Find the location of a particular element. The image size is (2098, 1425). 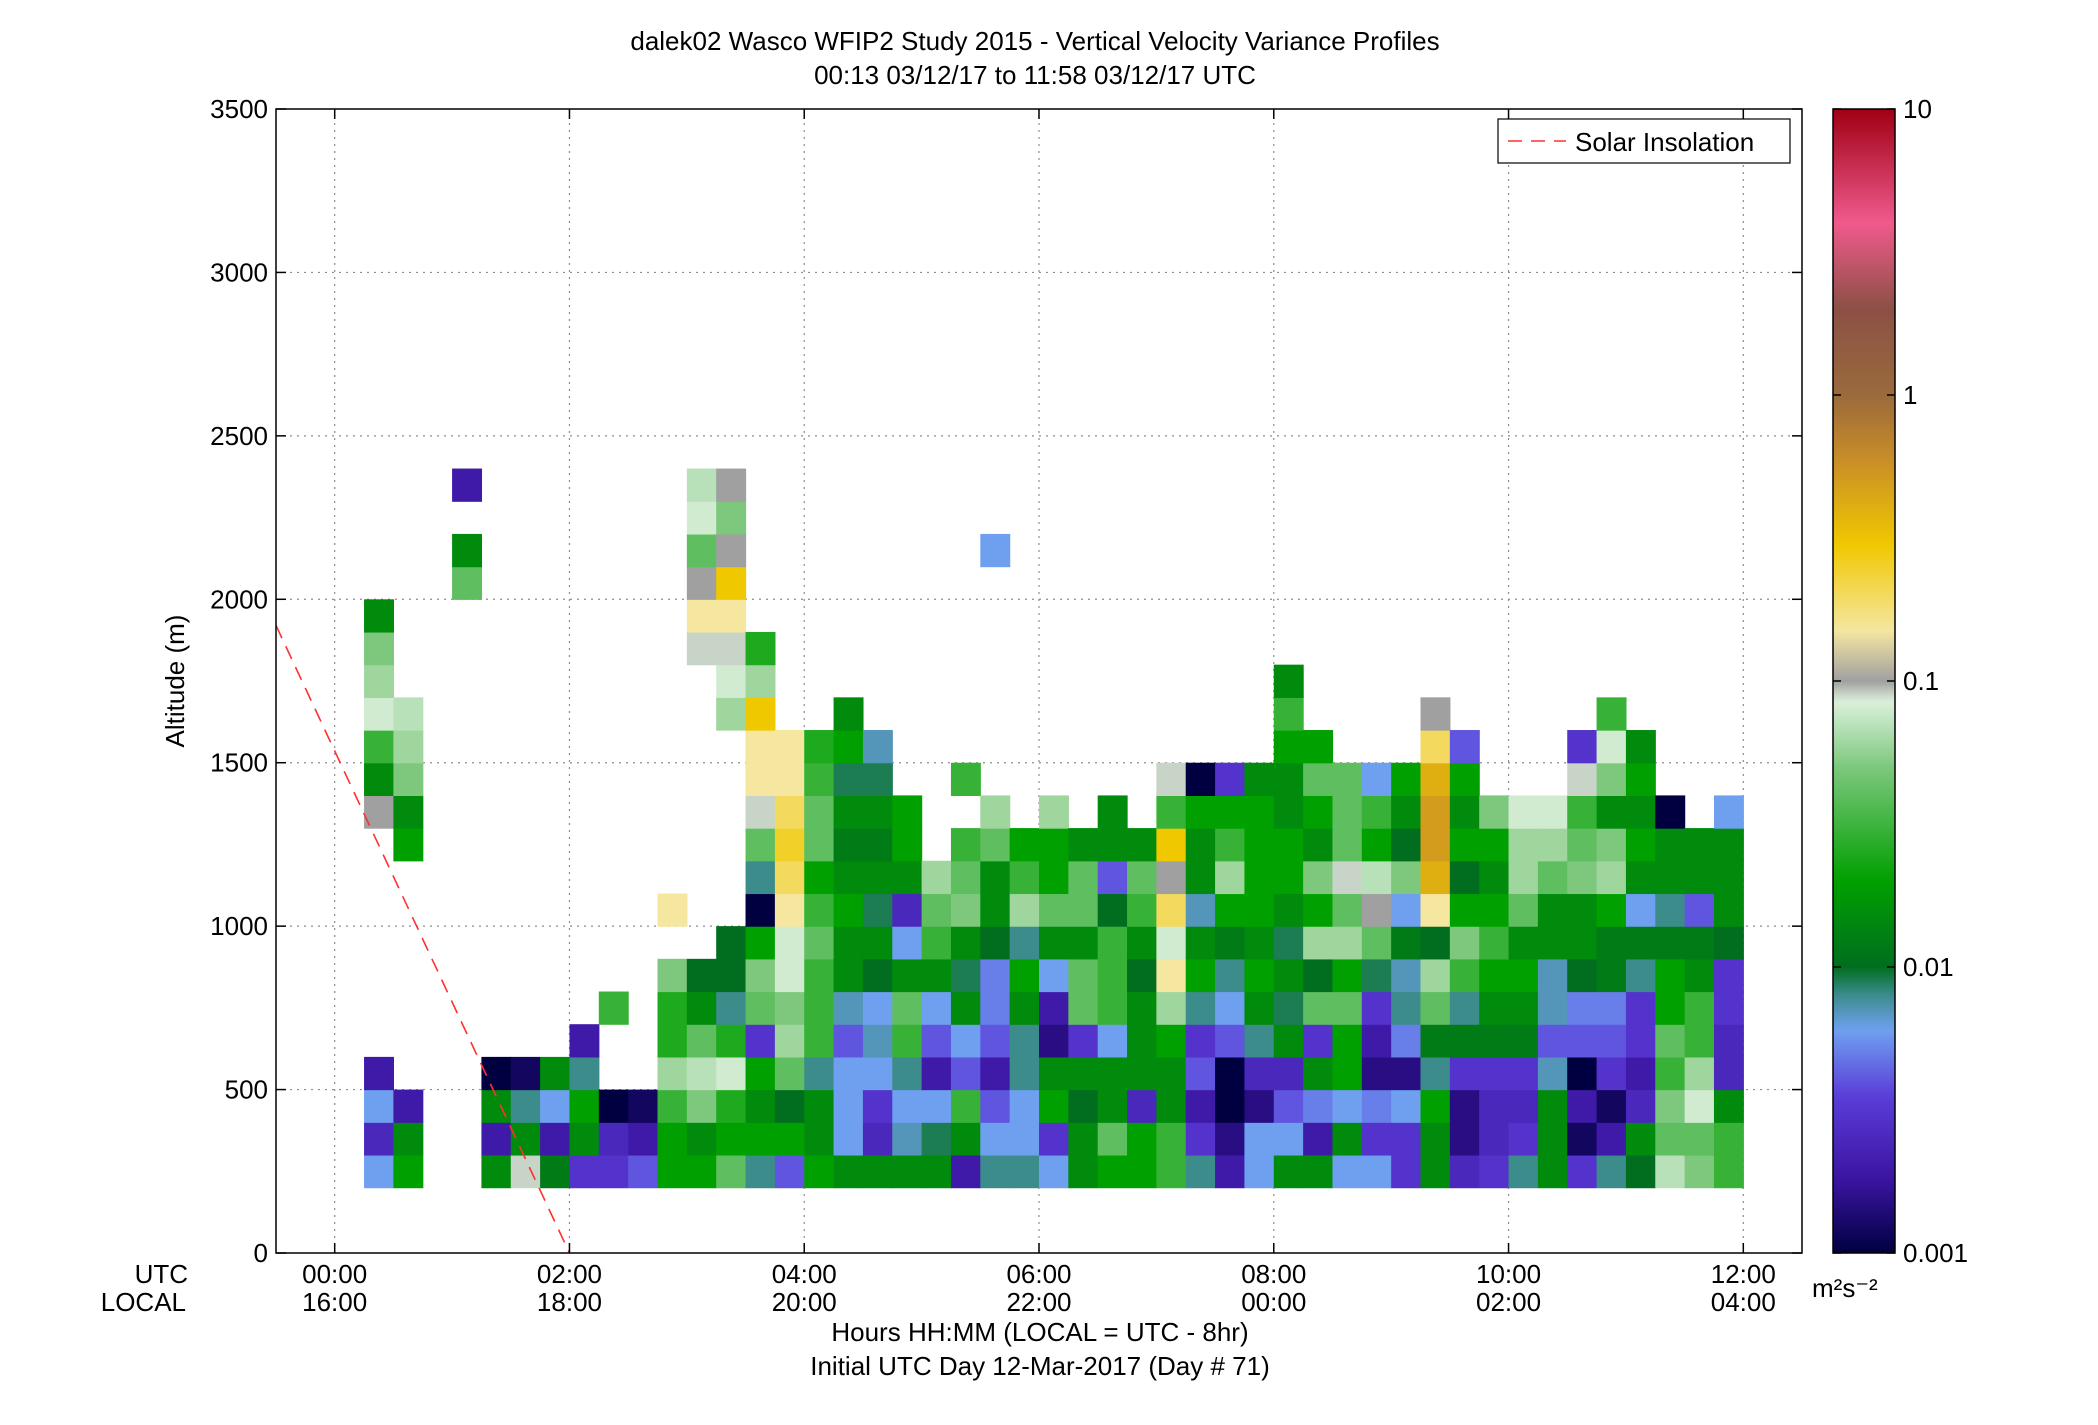

y-axis-label: Altitude (m) is located at coordinates (175, 681).